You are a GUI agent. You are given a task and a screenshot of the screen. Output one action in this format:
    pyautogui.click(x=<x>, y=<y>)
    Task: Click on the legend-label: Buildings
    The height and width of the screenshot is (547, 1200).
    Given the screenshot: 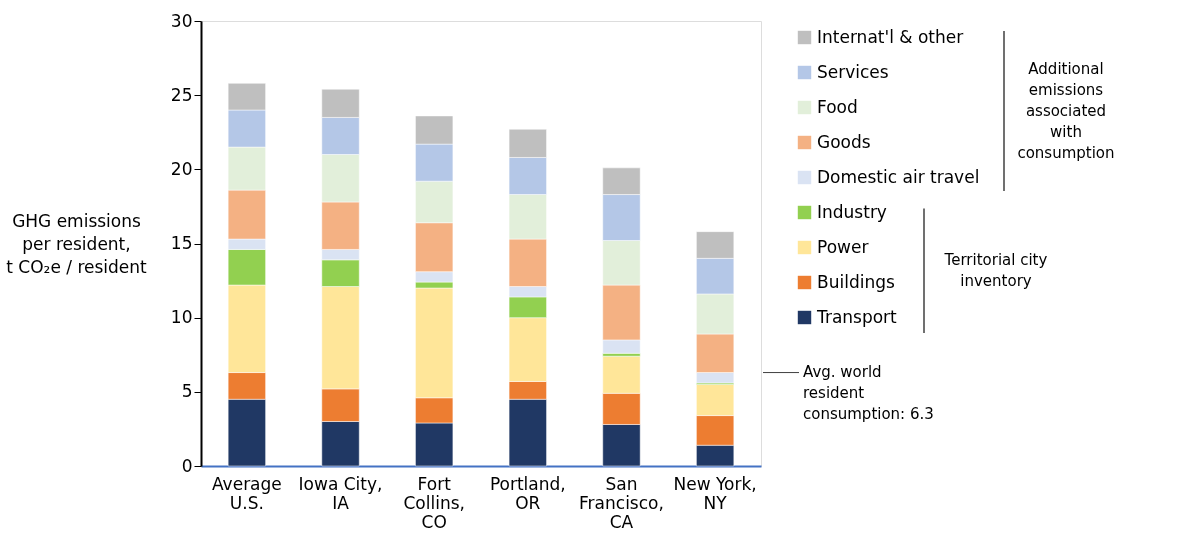 What is the action you would take?
    pyautogui.click(x=856, y=281)
    